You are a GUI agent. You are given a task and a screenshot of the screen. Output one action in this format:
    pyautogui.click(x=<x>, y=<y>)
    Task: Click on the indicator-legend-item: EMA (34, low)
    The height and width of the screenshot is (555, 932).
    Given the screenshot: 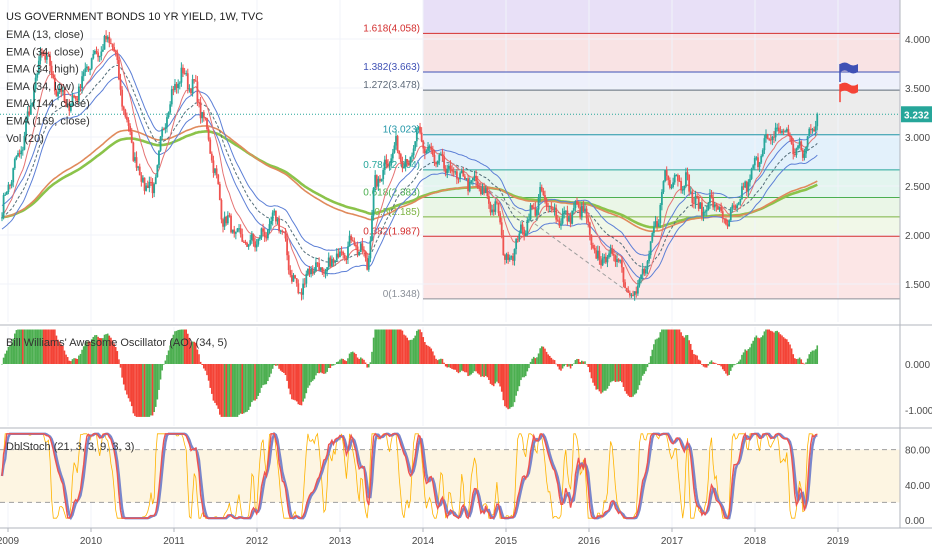 What is the action you would take?
    pyautogui.click(x=40, y=87)
    